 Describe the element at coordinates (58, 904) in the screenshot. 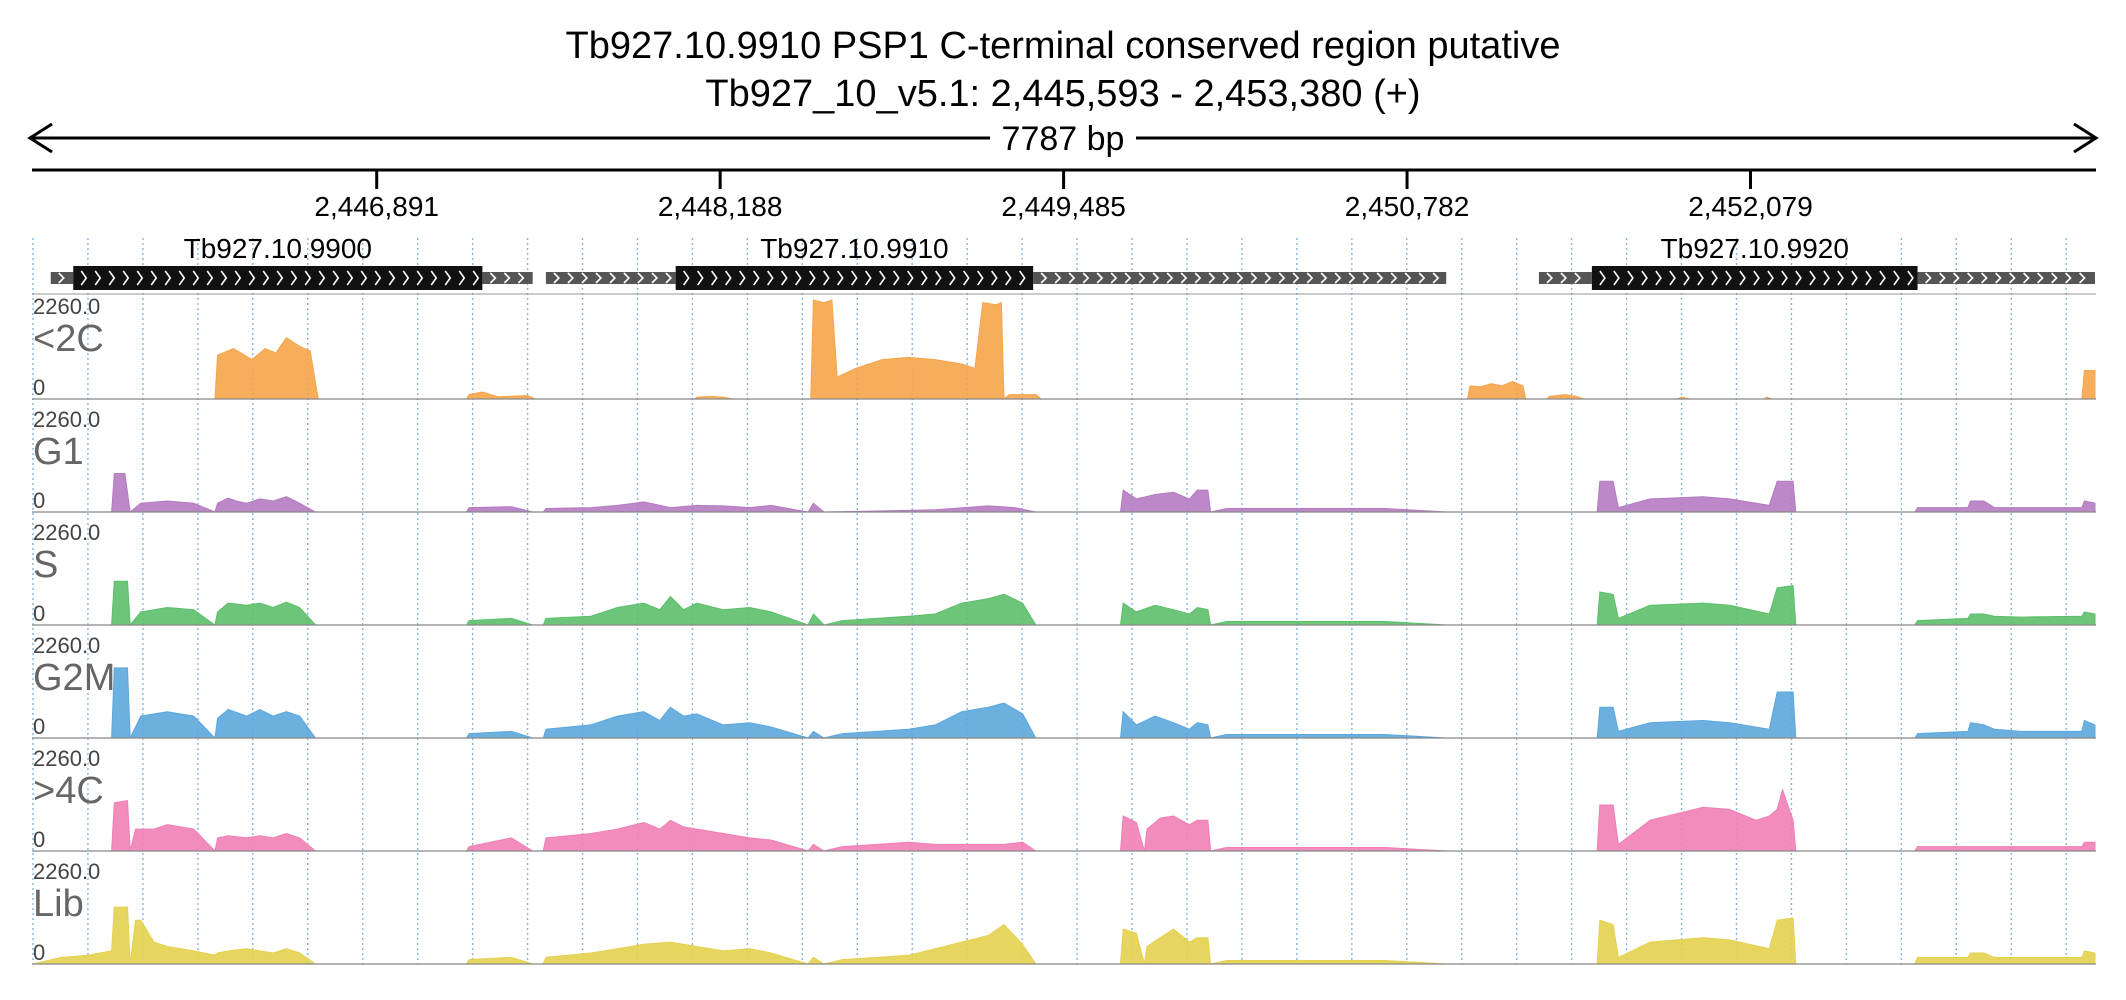

I see `track-label: Lib` at that location.